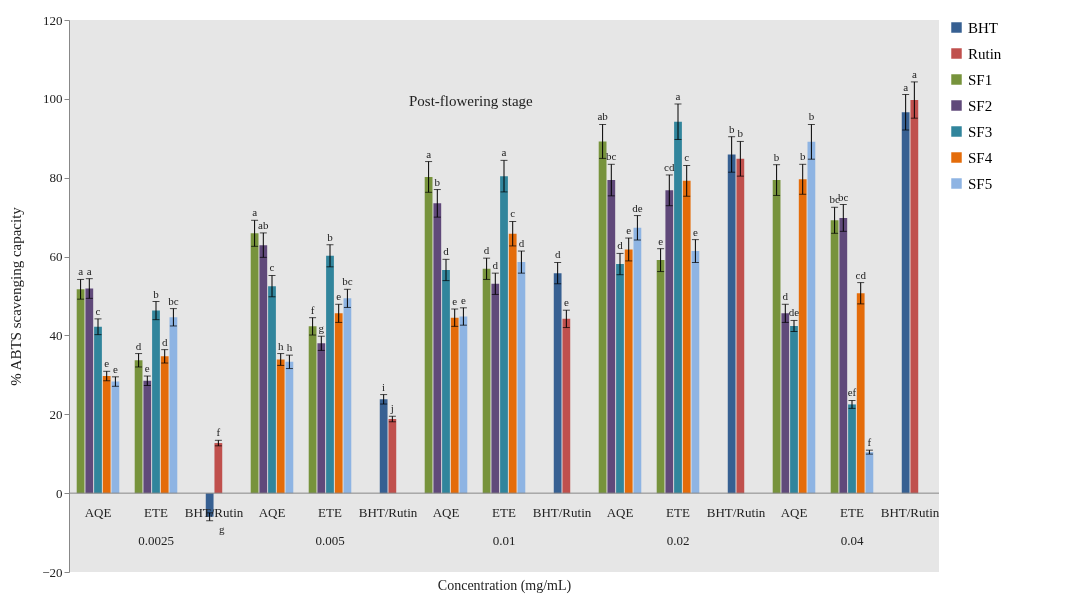 The height and width of the screenshot is (613, 1069). What do you see at coordinates (56, 257) in the screenshot?
I see `y-tick-label: 60` at bounding box center [56, 257].